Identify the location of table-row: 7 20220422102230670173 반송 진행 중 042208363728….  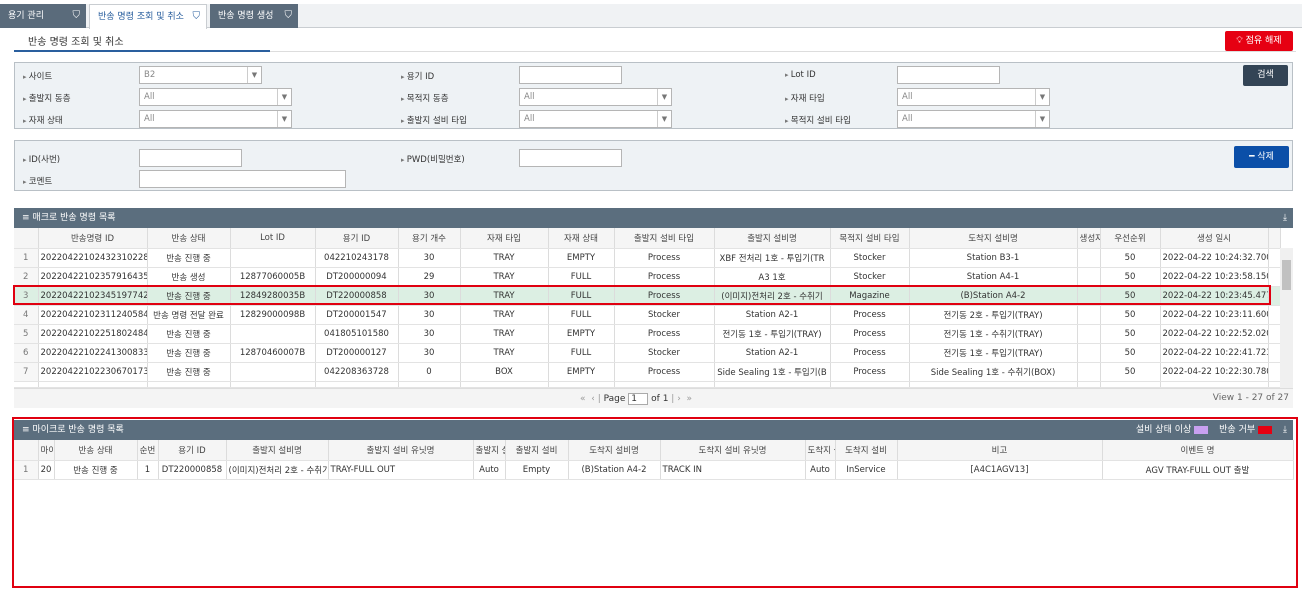
(647, 372).